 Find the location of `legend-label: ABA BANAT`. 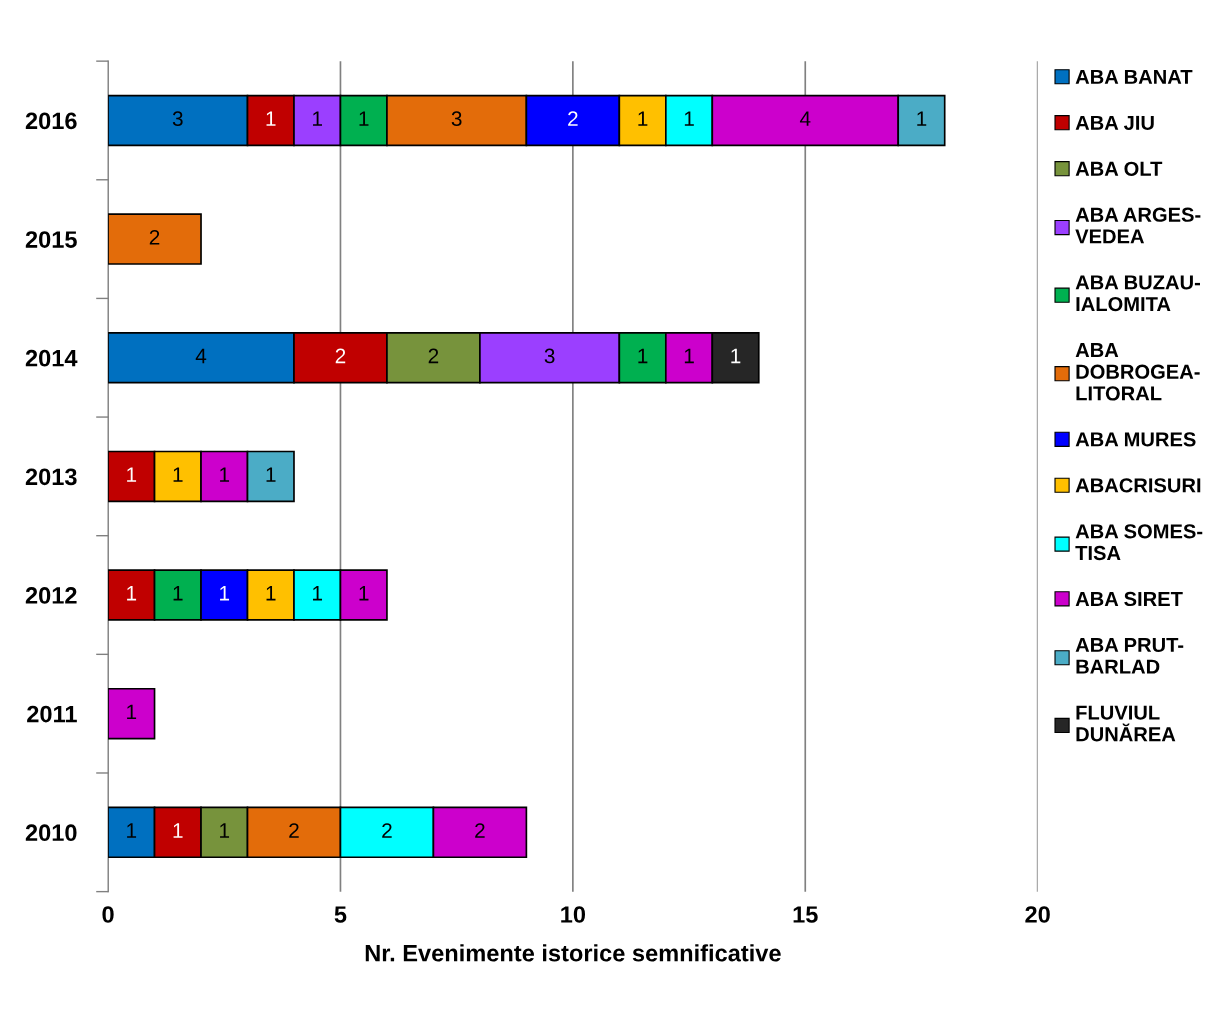

legend-label: ABA BANAT is located at coordinates (1134, 76).